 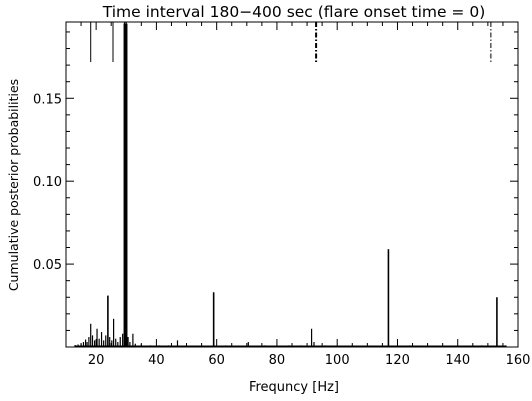 I want to click on x-tick-label: 80, so click(x=277, y=360).